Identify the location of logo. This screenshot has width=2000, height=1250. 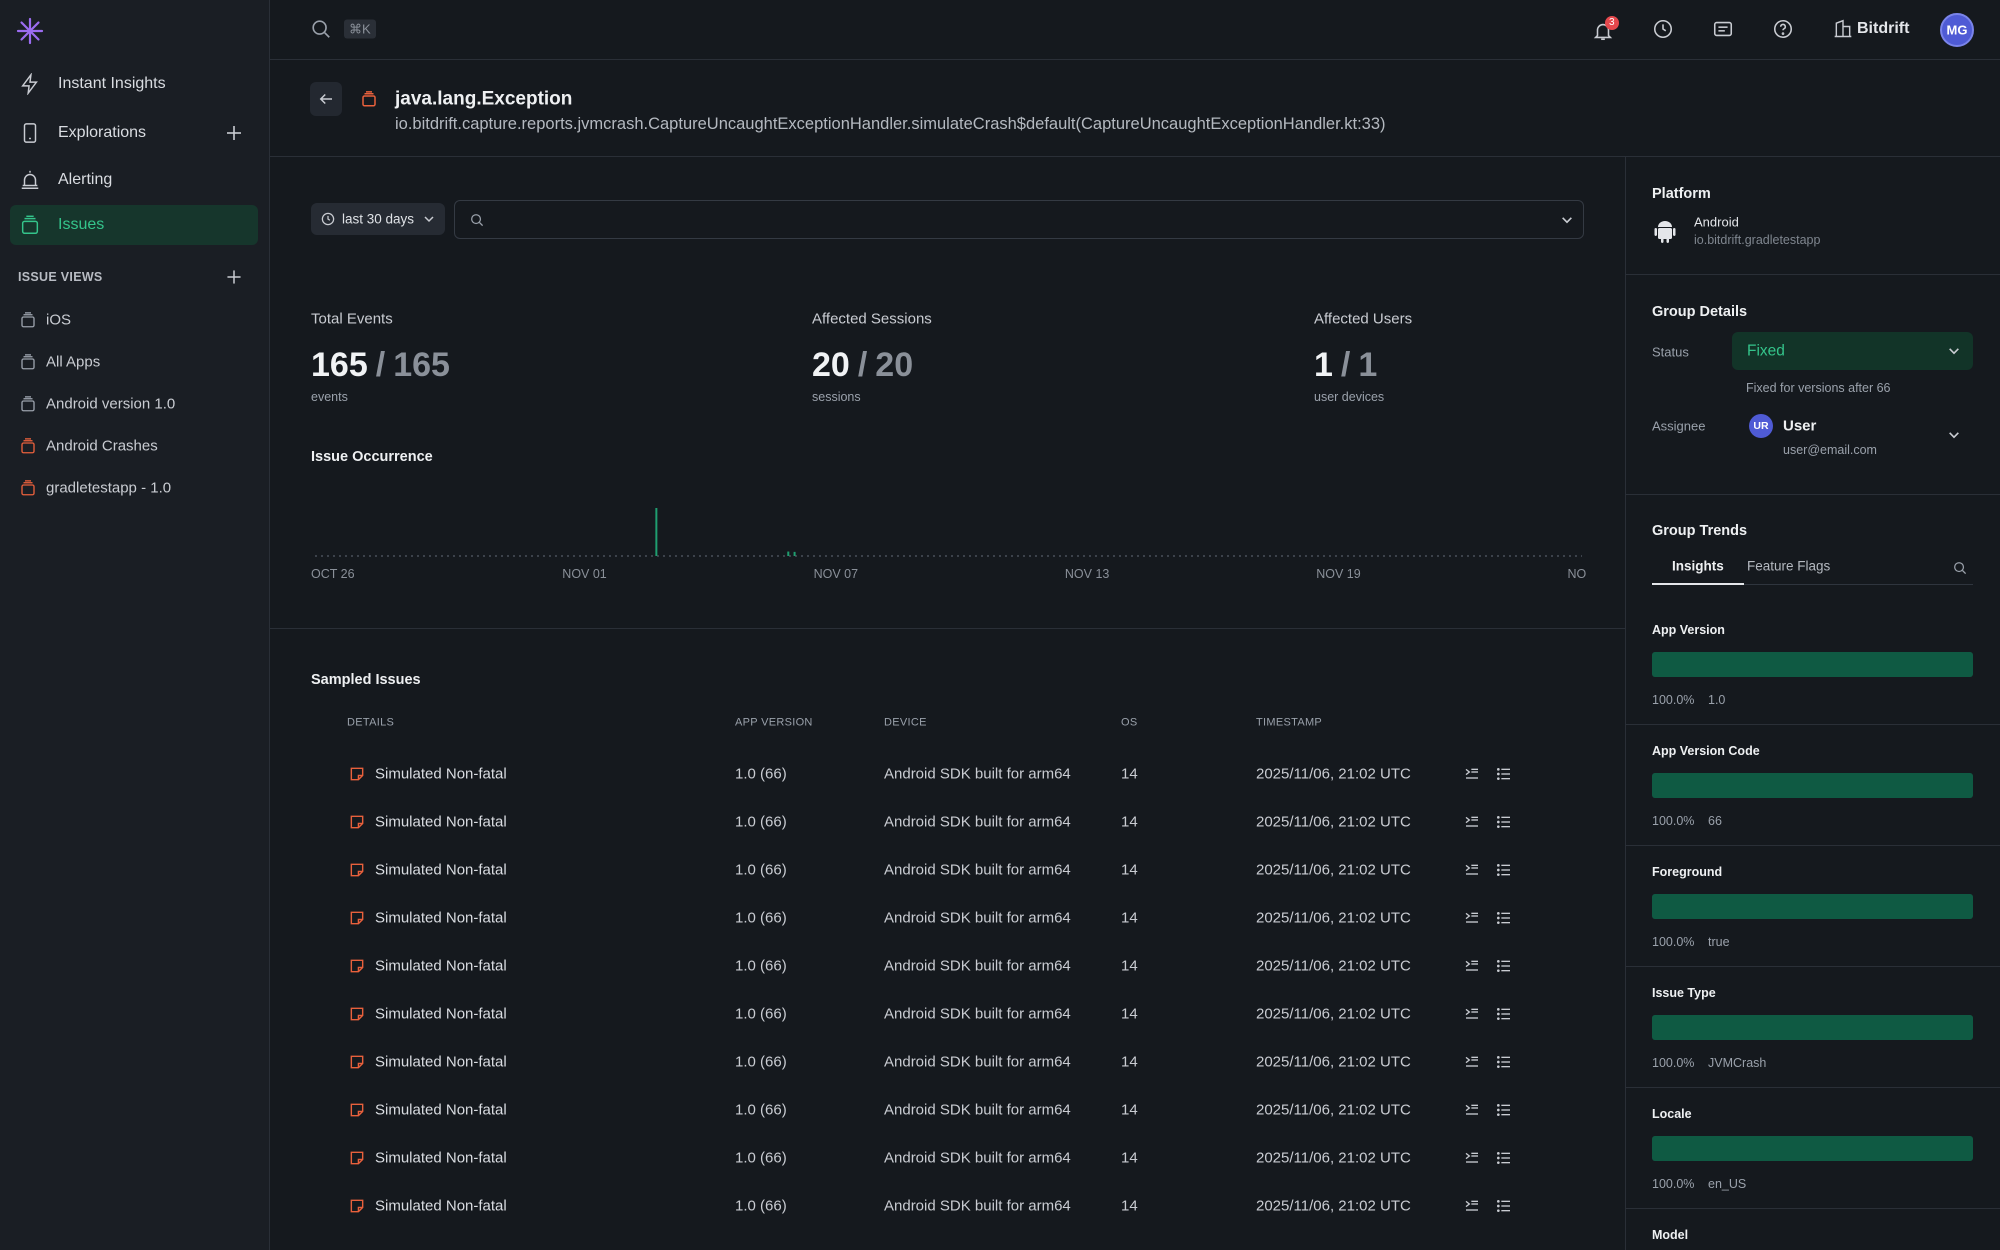
(30, 31).